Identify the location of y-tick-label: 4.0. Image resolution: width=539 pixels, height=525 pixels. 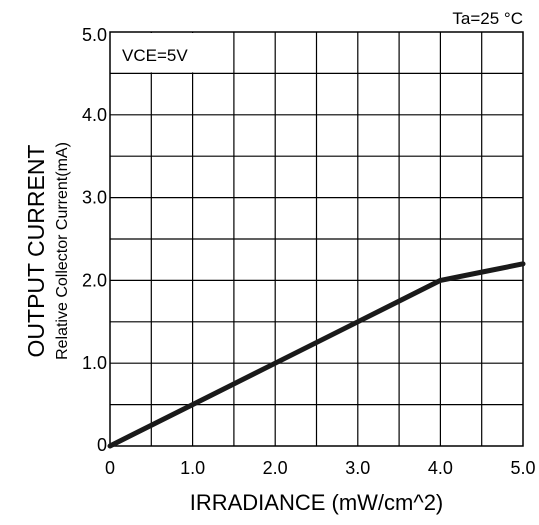
(94, 115).